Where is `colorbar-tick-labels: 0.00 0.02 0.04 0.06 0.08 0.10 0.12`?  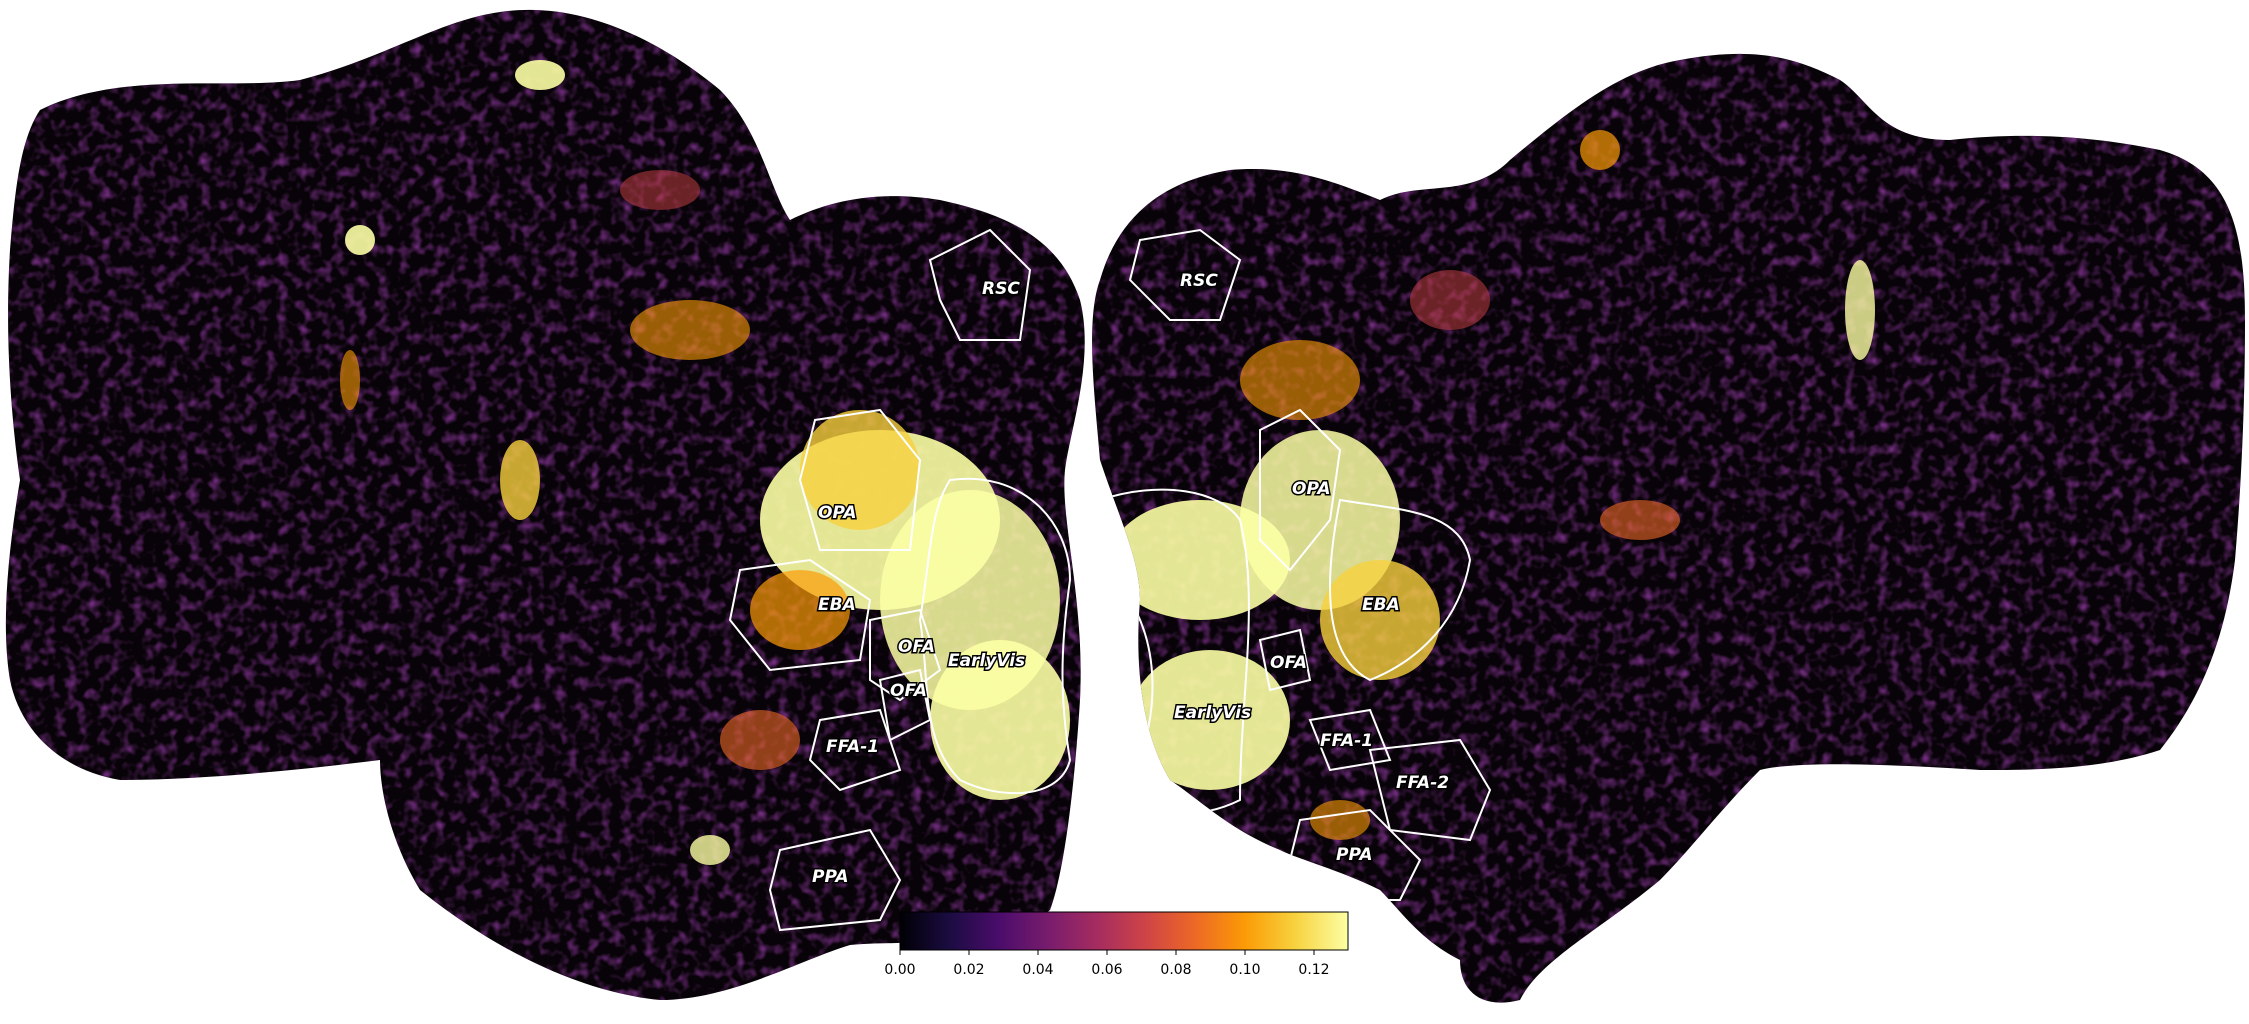 colorbar-tick-labels: 0.00 0.02 0.04 0.06 0.08 0.10 0.12 is located at coordinates (1106, 970).